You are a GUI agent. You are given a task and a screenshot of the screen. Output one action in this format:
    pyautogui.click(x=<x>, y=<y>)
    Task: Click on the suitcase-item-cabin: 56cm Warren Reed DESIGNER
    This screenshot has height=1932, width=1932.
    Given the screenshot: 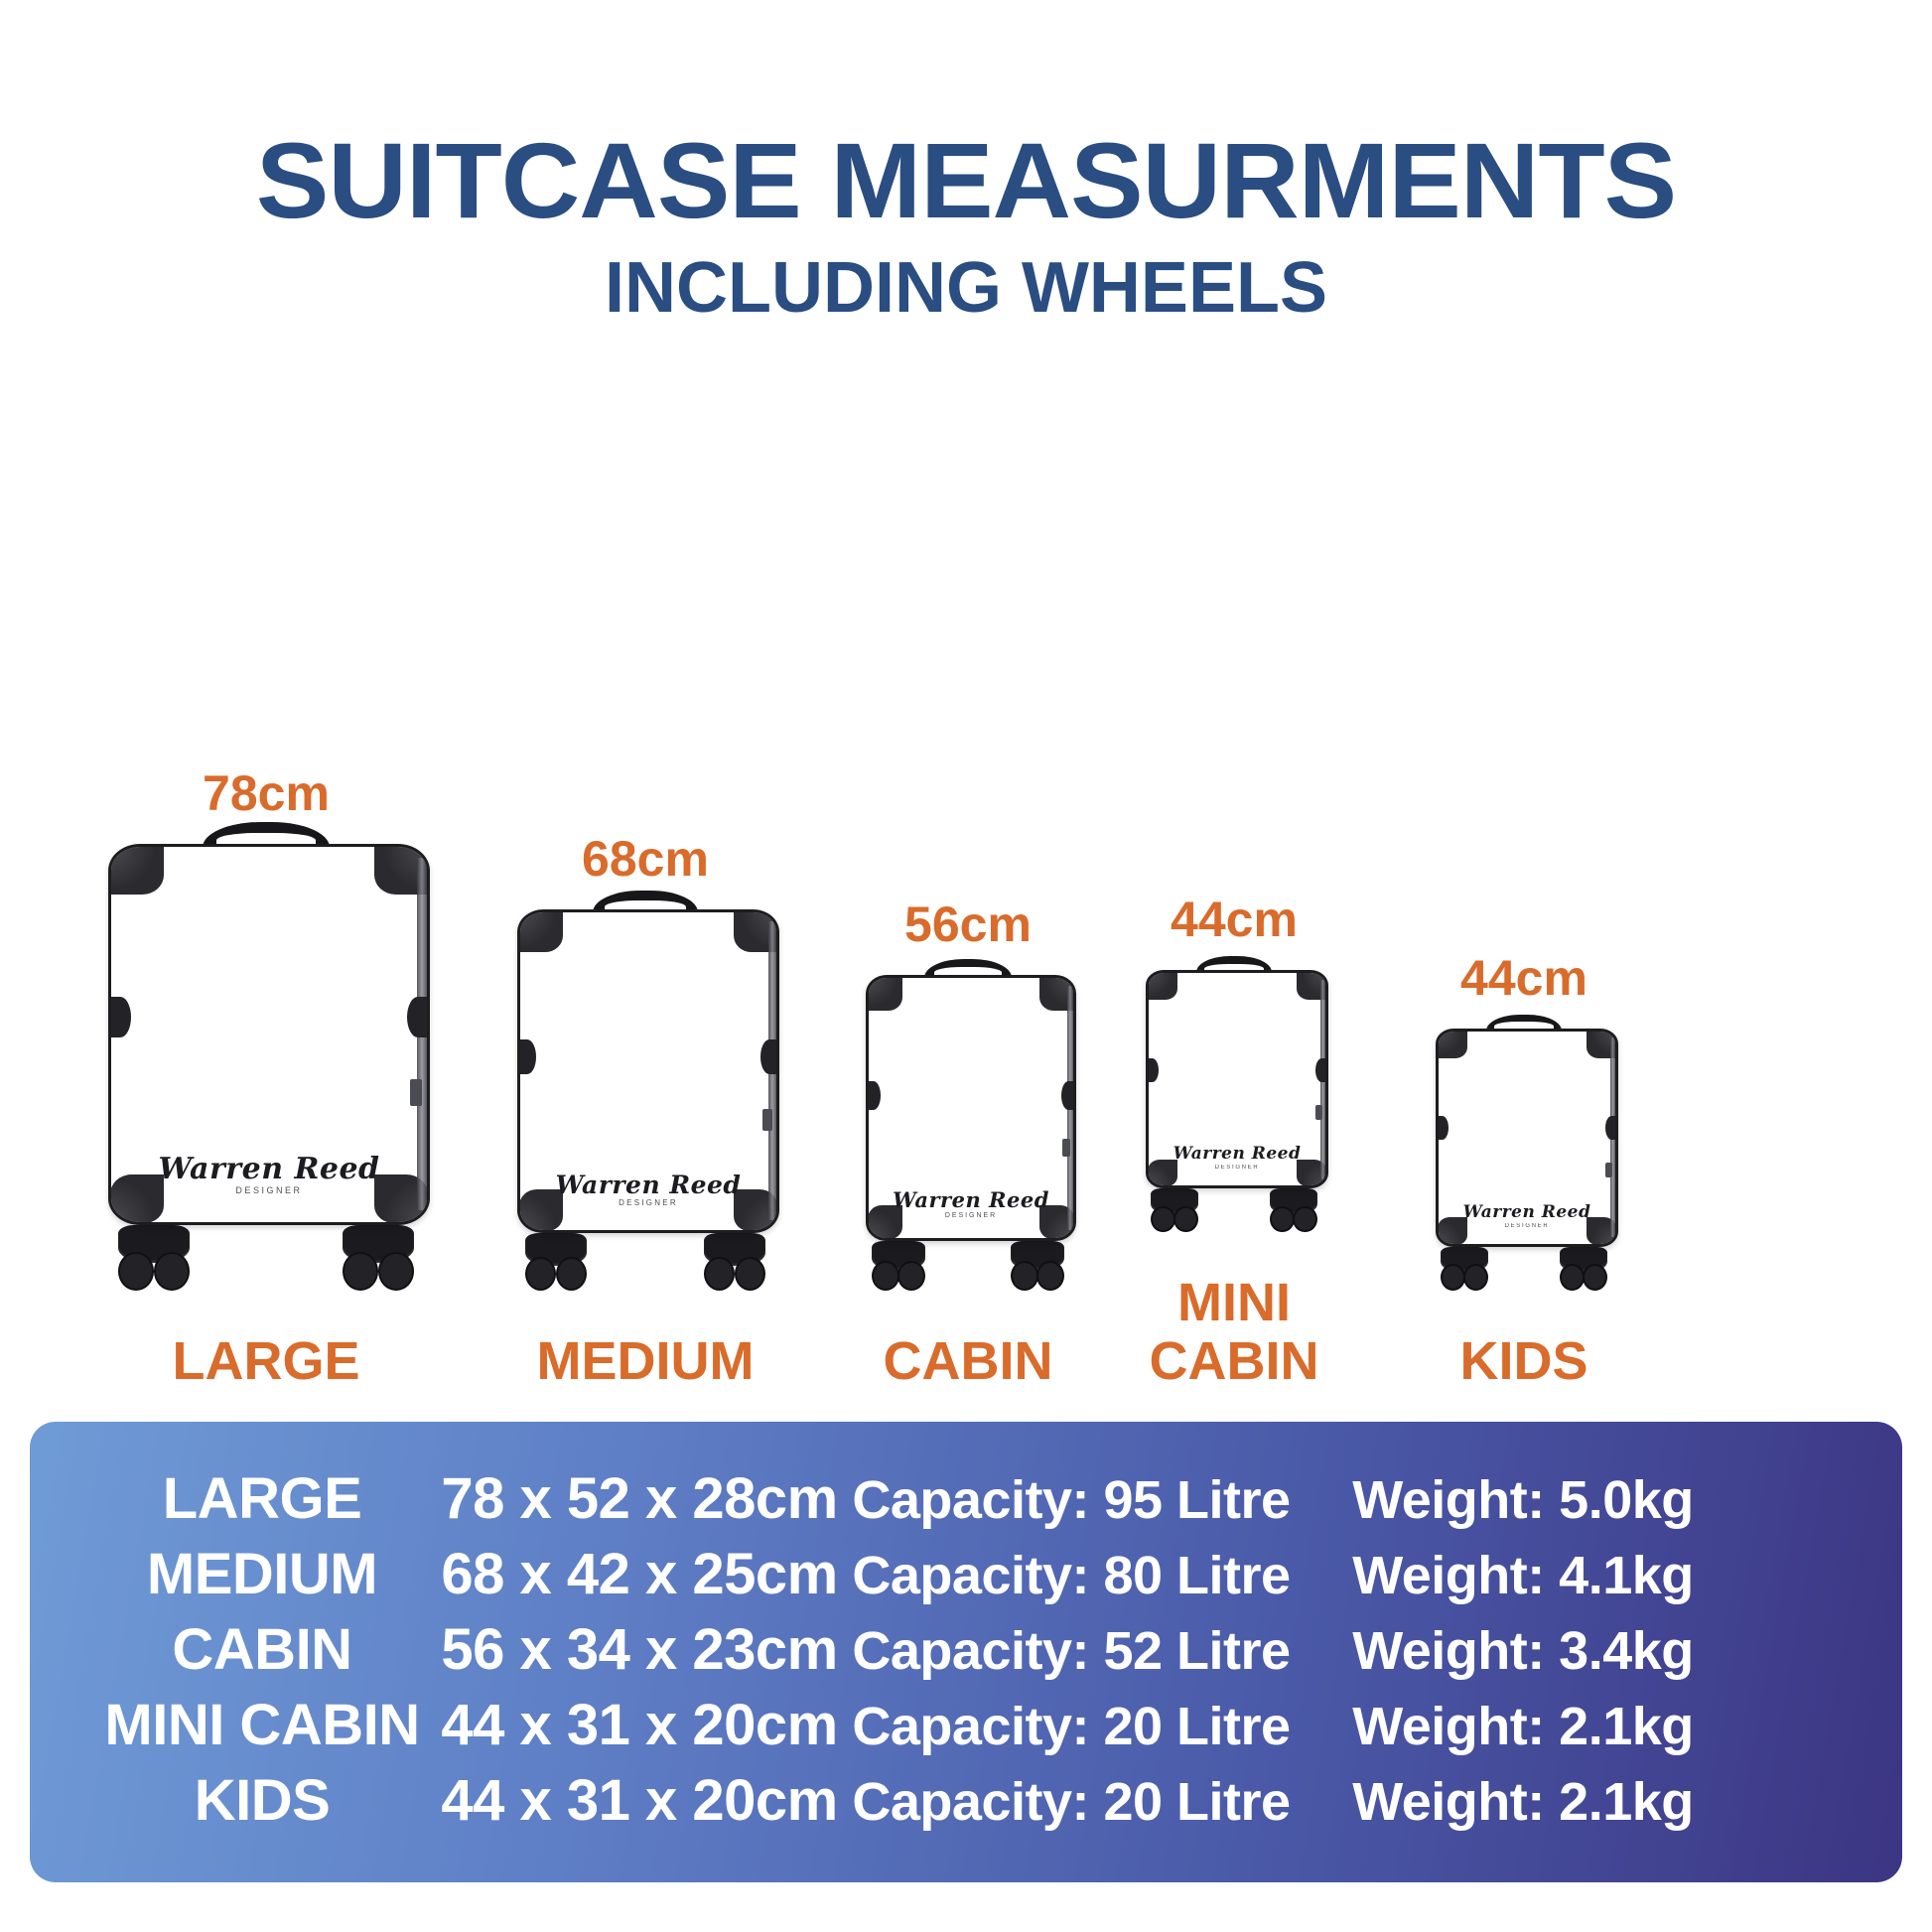 What is the action you would take?
    pyautogui.click(x=968, y=1143)
    